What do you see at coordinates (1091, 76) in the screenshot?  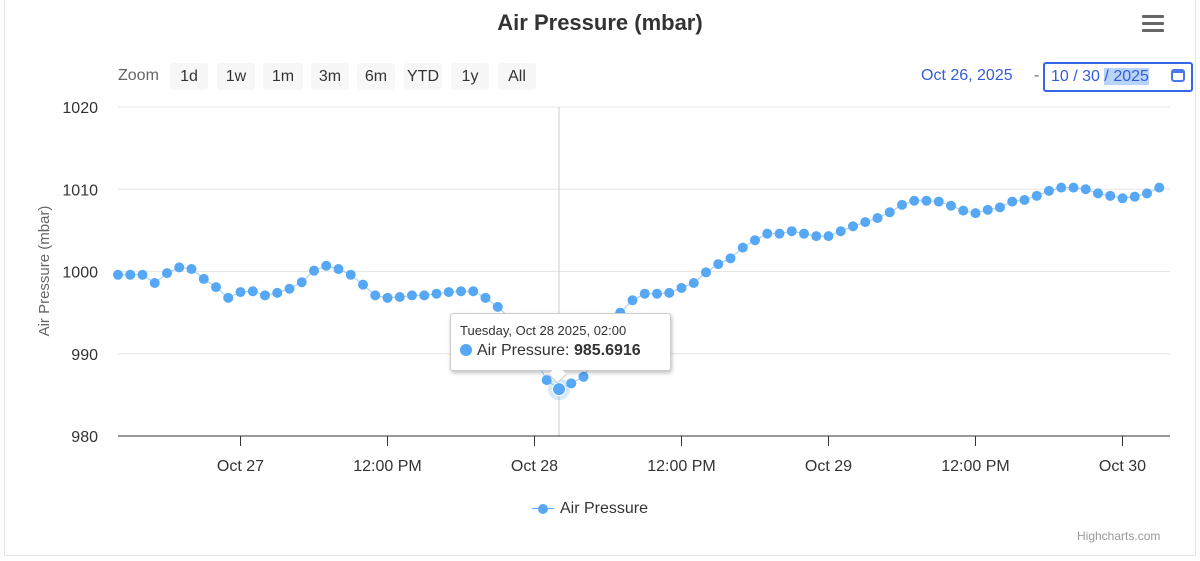 I see `date-day: 30` at bounding box center [1091, 76].